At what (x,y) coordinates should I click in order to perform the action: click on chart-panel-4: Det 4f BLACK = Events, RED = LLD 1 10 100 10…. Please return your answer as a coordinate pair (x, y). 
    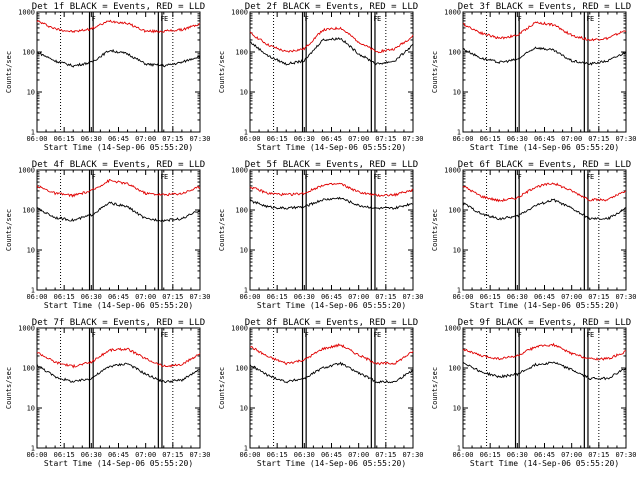
    Looking at the image, I should click on (108, 235).